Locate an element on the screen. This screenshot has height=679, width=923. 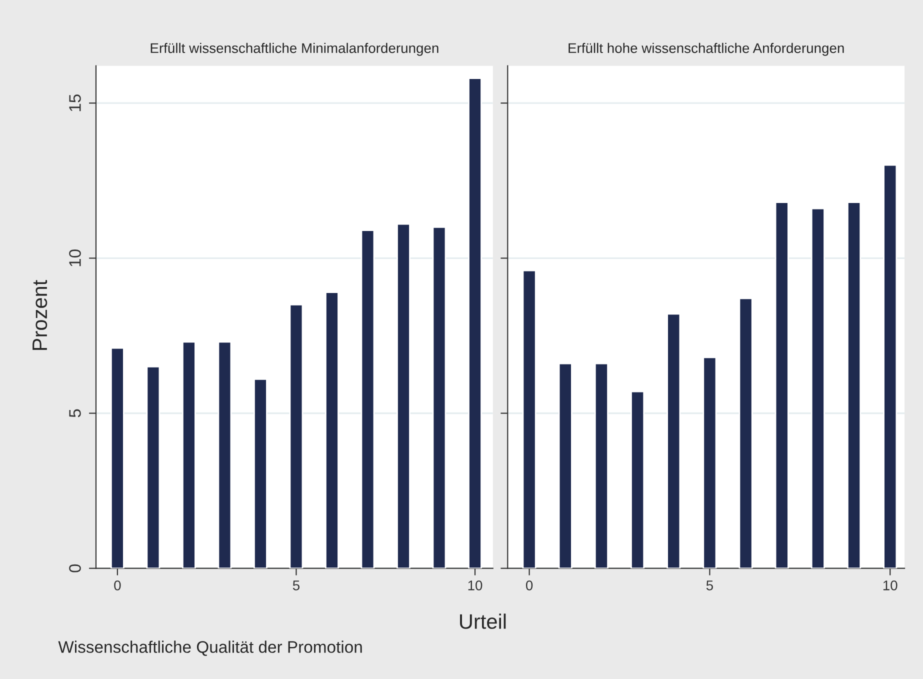
chart-title: Erfüllt hohe wissenschaftliche Anforderungen is located at coordinates (706, 49).